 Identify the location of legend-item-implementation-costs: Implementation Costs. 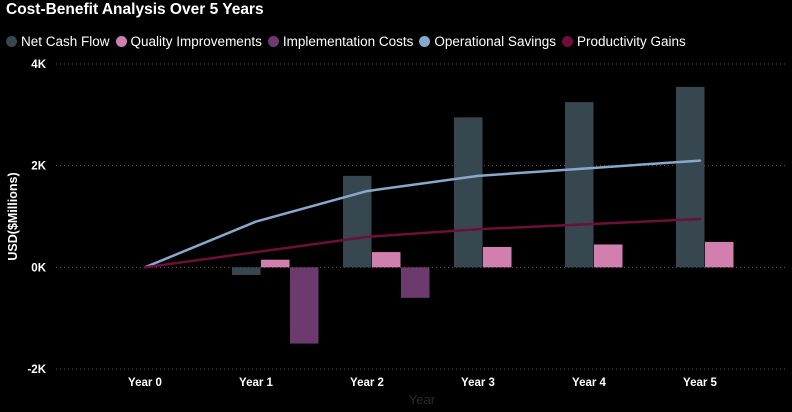
(340, 41).